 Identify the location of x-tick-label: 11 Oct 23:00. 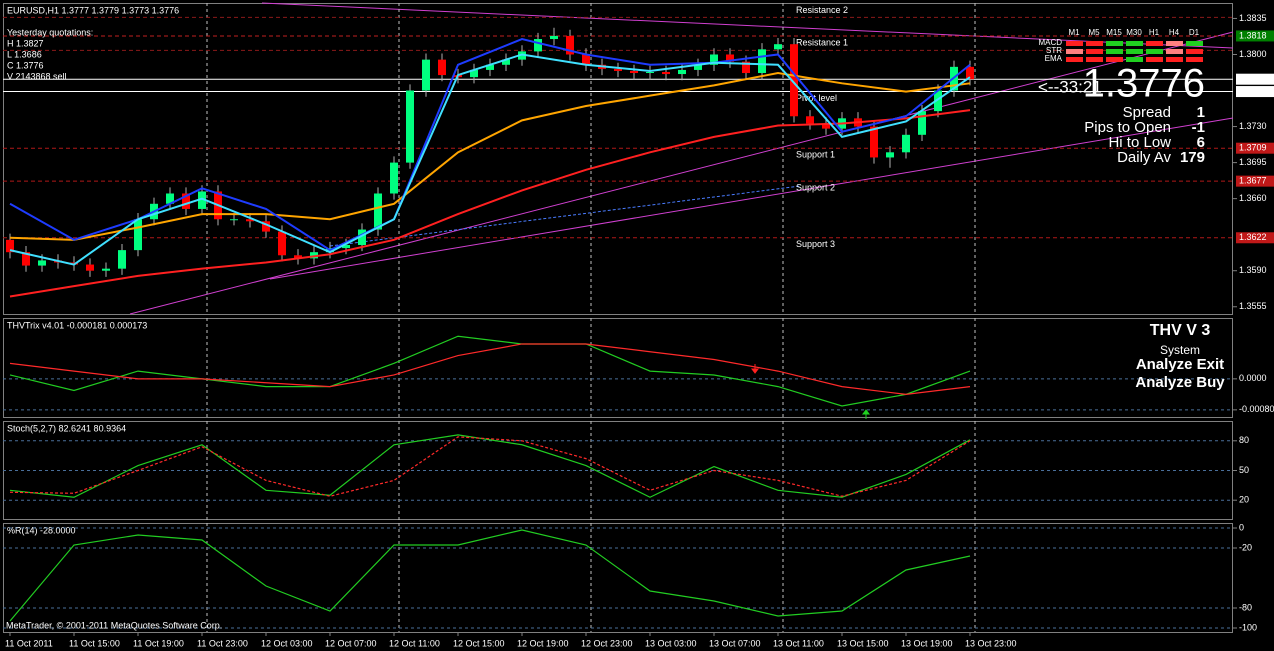
(222, 643).